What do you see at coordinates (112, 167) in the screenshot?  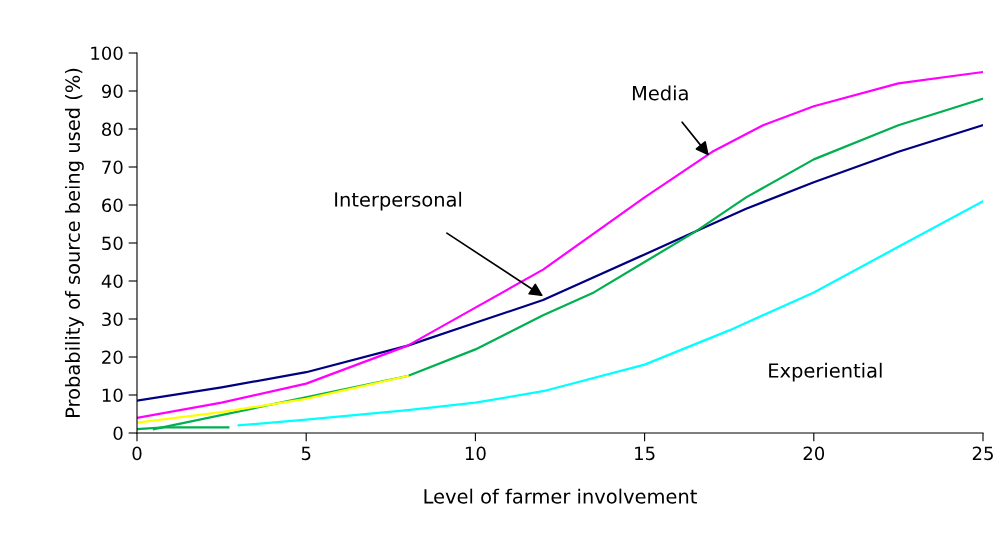 I see `y-tick-label: 70` at bounding box center [112, 167].